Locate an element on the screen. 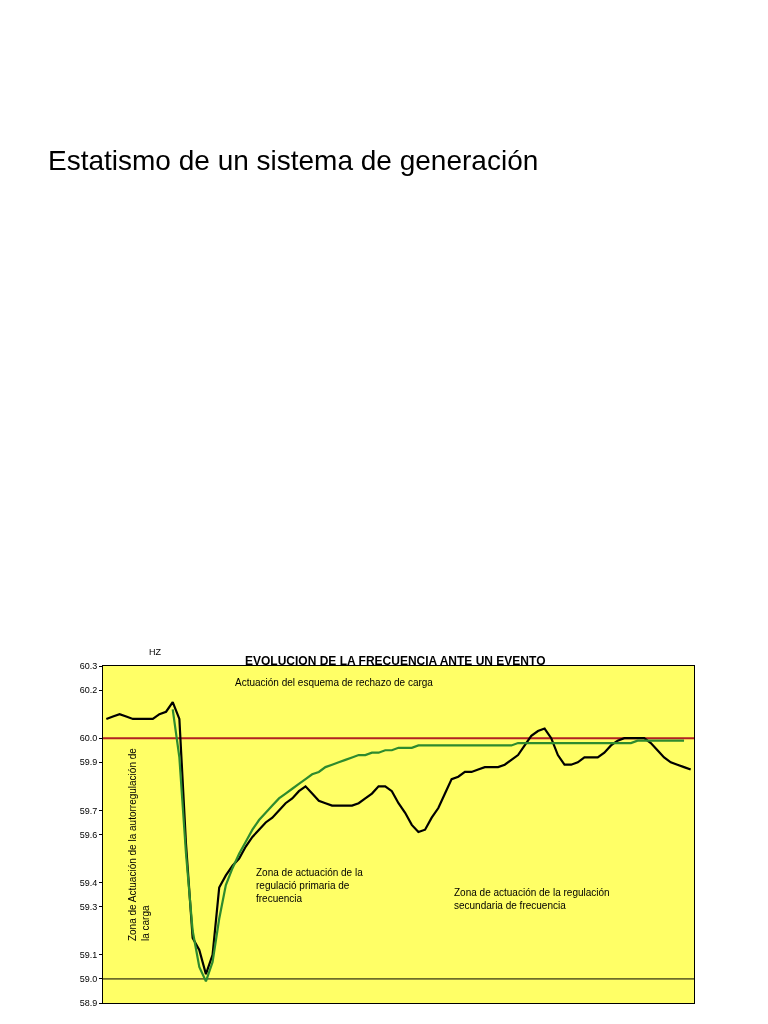  y-tick-label: 59.1 is located at coordinates (88, 955).